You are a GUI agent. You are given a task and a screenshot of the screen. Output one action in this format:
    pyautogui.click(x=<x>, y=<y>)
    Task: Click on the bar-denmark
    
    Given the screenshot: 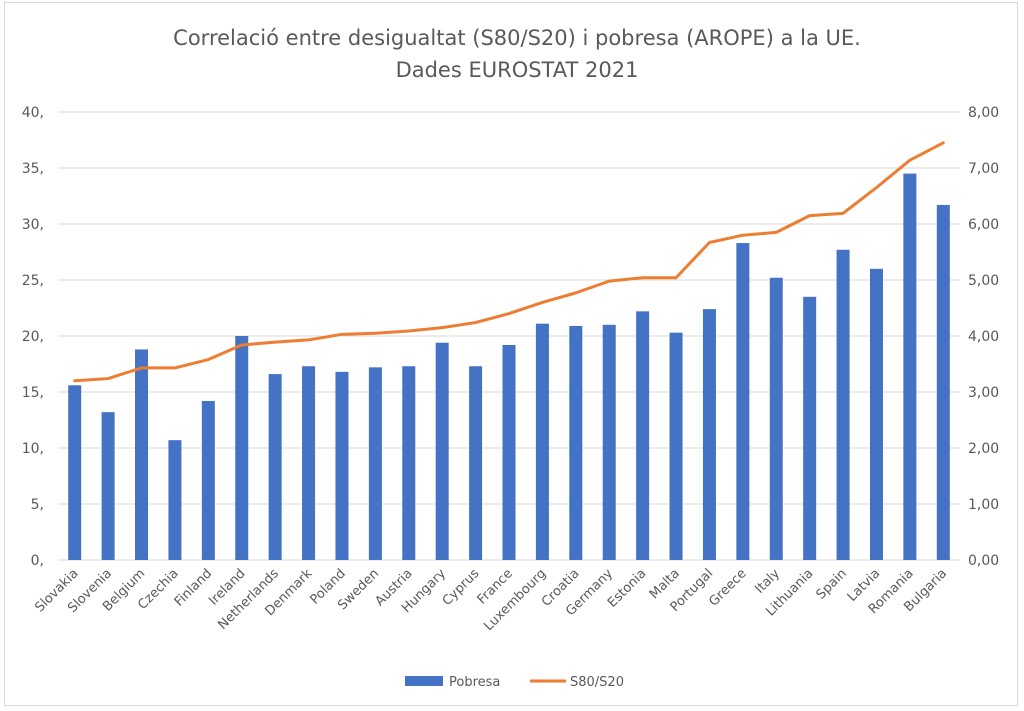 What is the action you would take?
    pyautogui.click(x=309, y=463)
    